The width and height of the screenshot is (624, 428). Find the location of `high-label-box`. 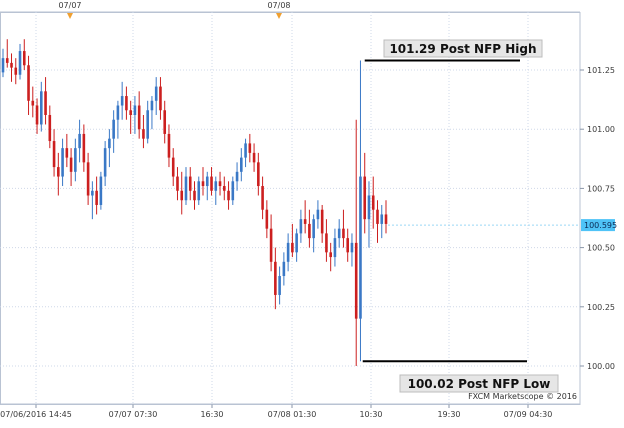

high-label-box is located at coordinates (463, 48).